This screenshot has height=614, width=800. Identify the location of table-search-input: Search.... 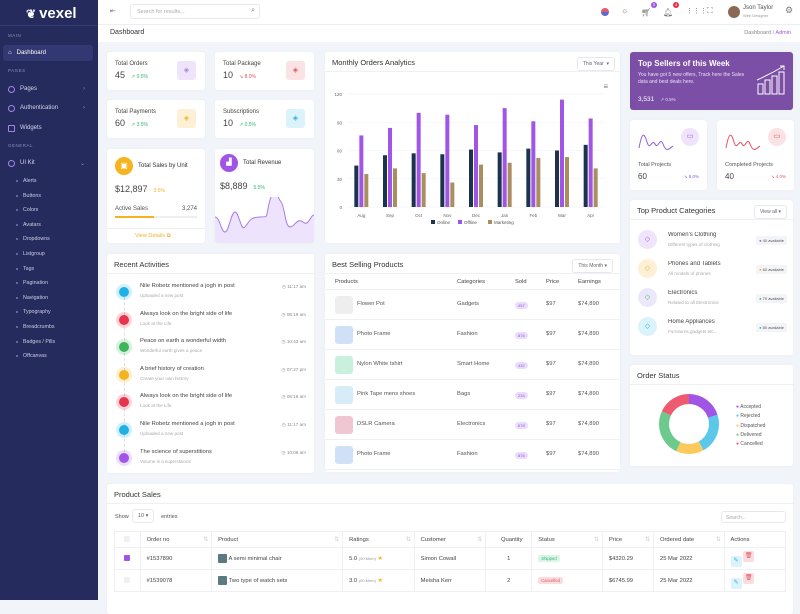
(753, 517).